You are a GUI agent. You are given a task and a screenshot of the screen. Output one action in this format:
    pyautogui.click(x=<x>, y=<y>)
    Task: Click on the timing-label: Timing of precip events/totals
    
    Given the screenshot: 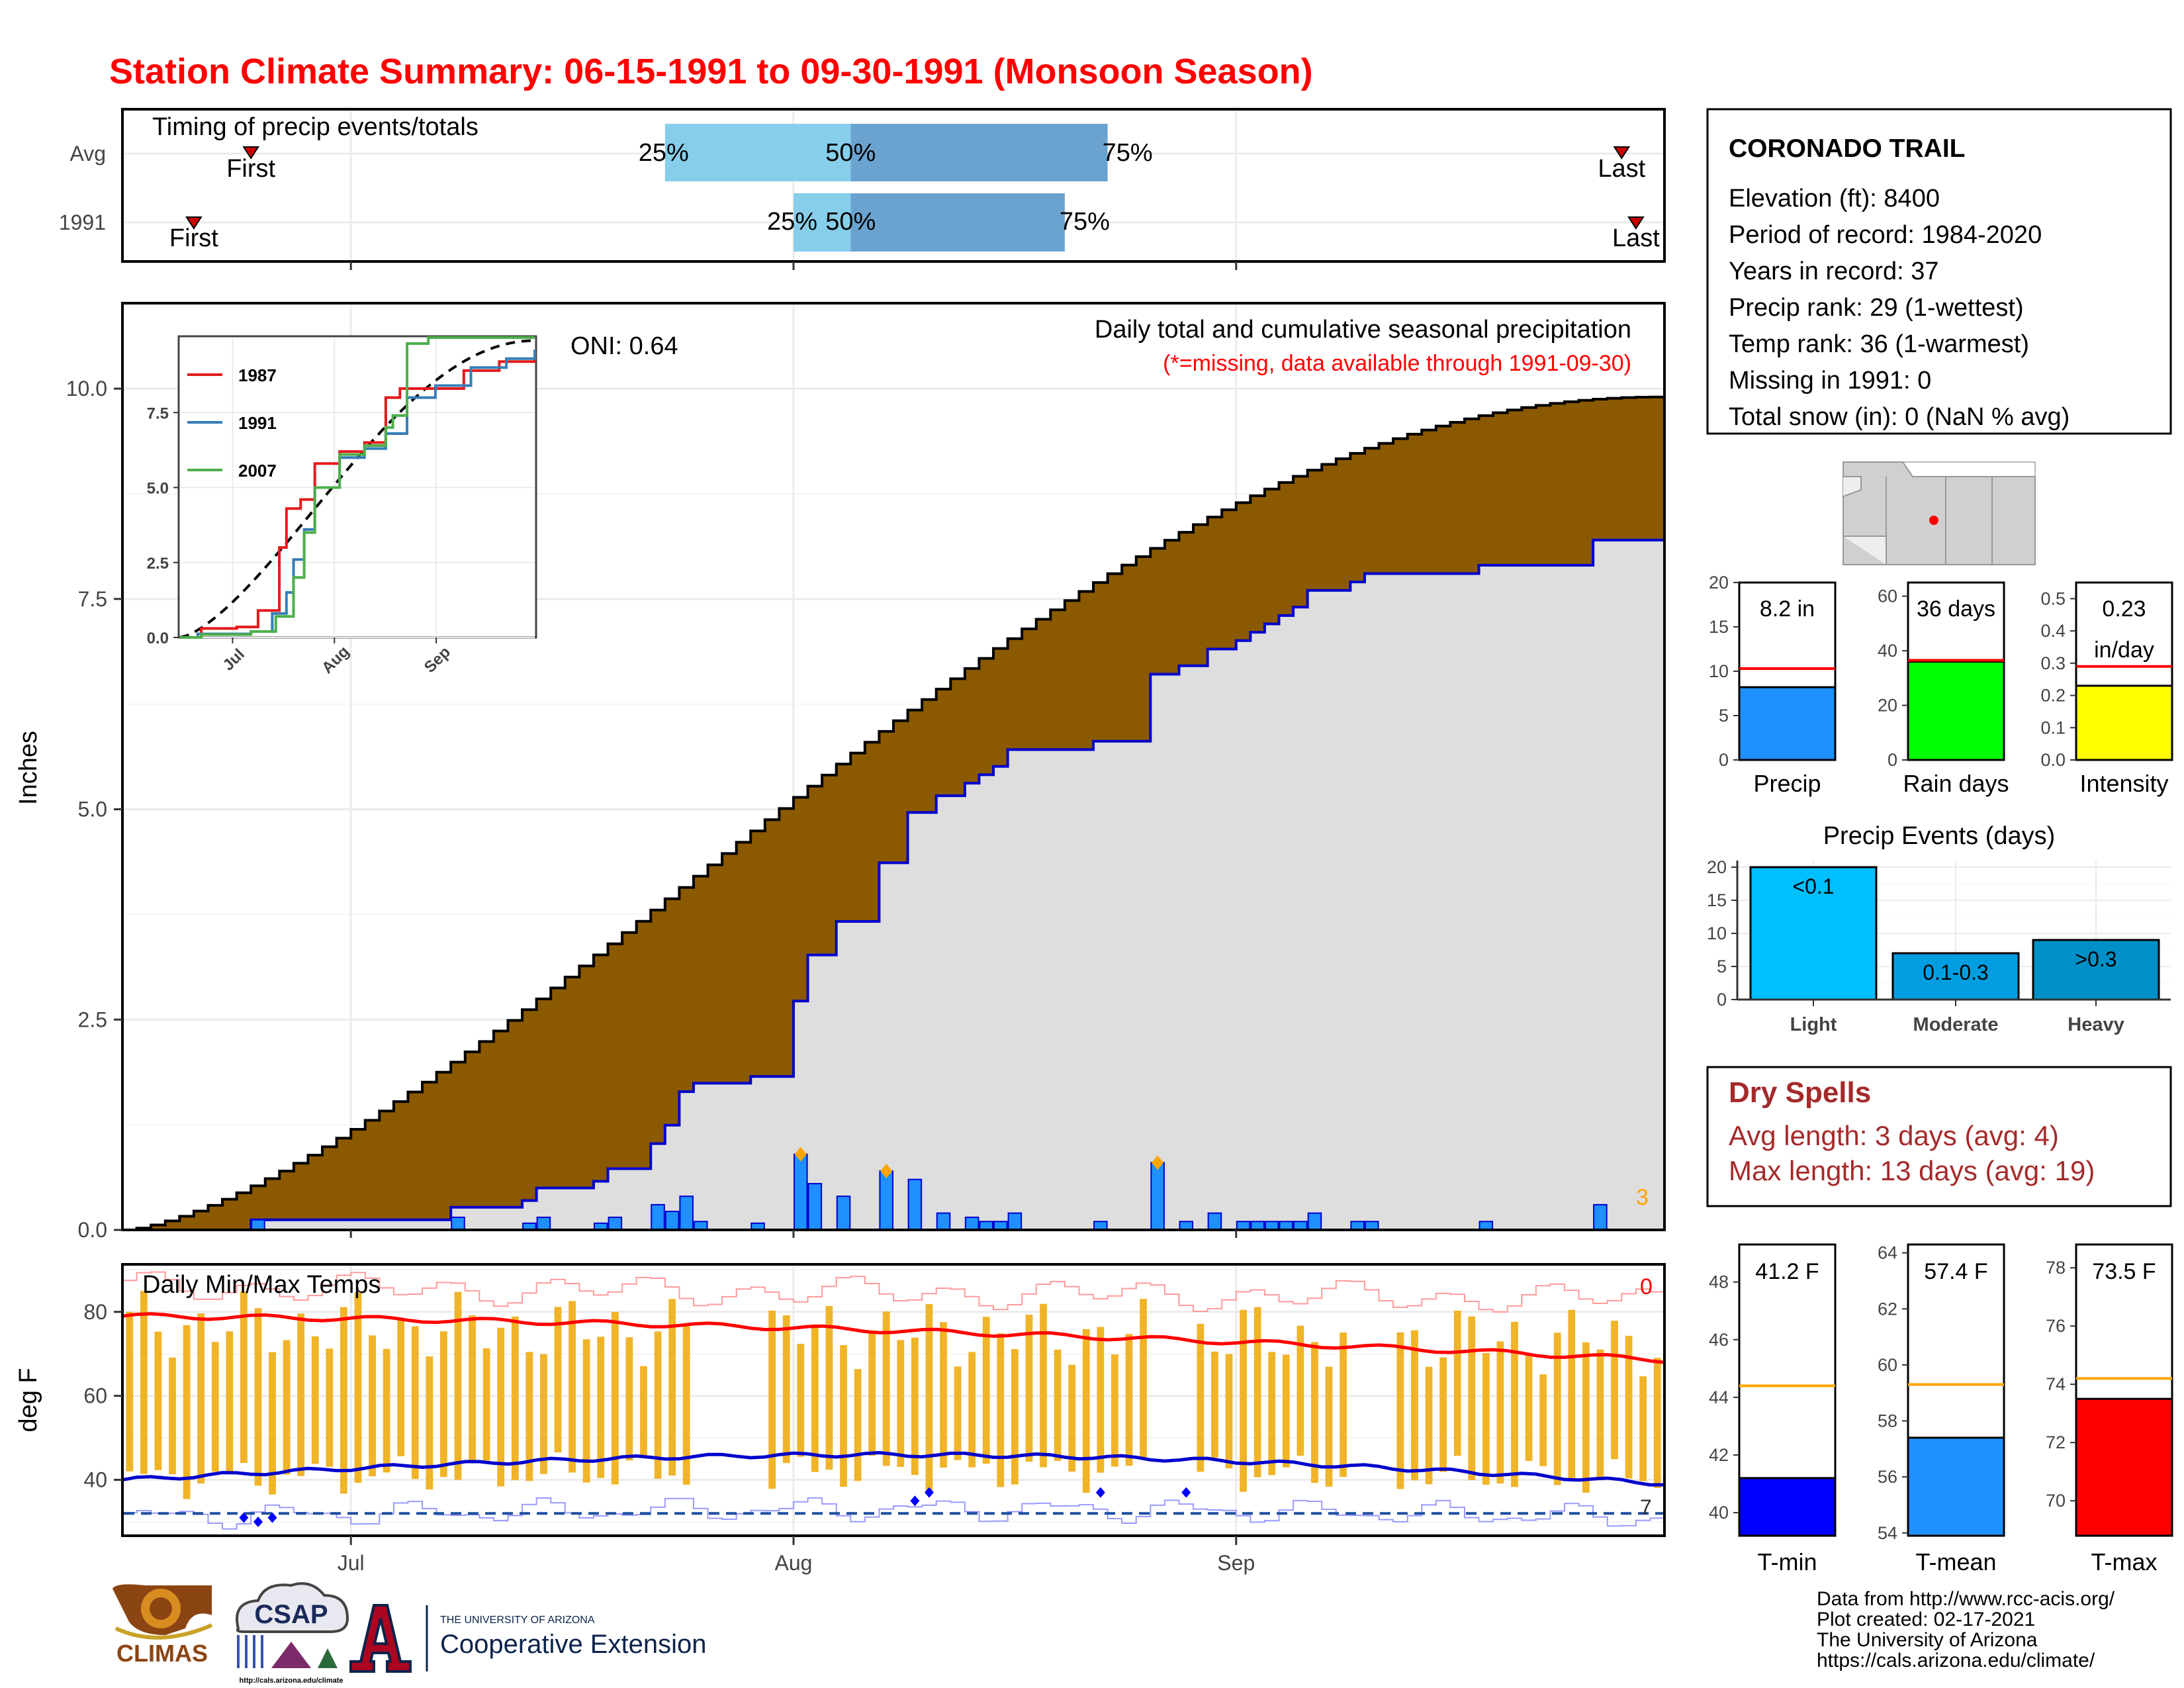 What is the action you would take?
    pyautogui.click(x=315, y=127)
    